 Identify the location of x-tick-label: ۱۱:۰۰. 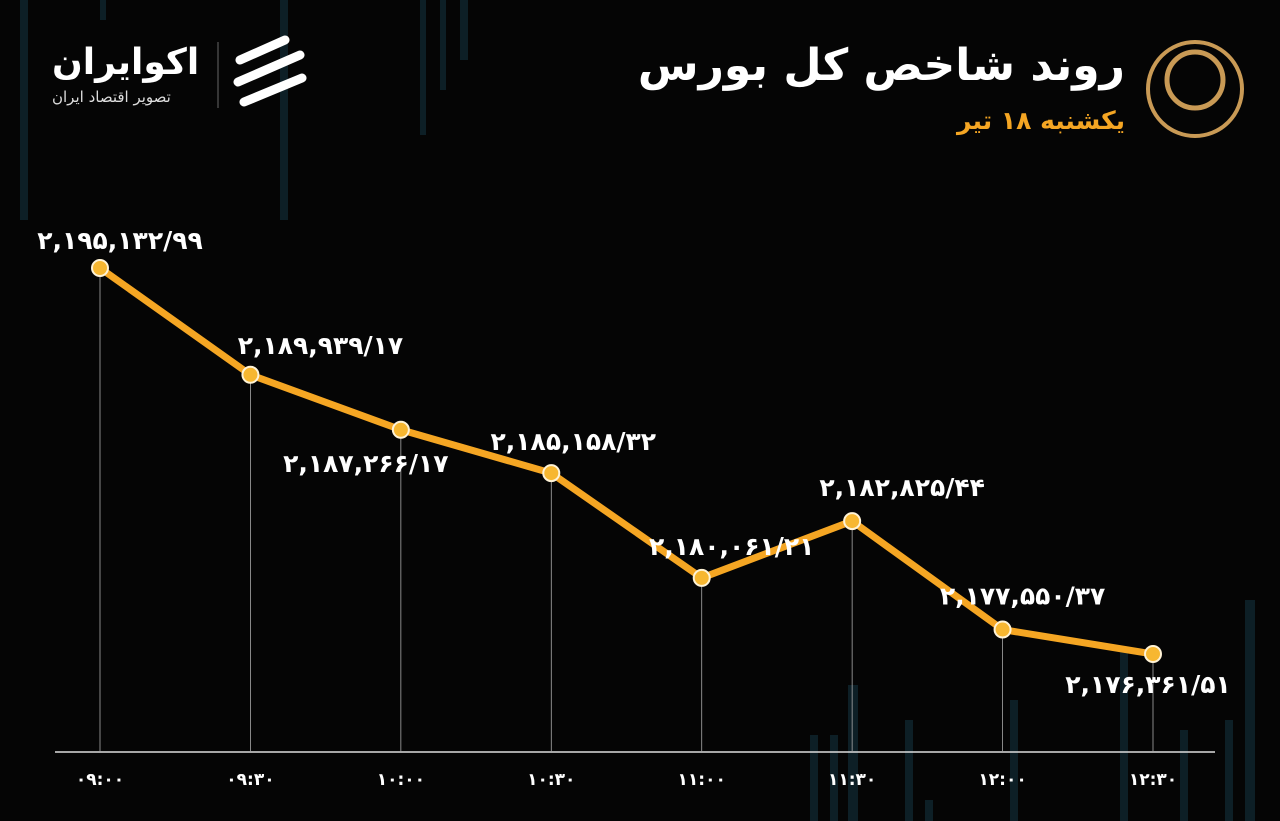
(702, 780).